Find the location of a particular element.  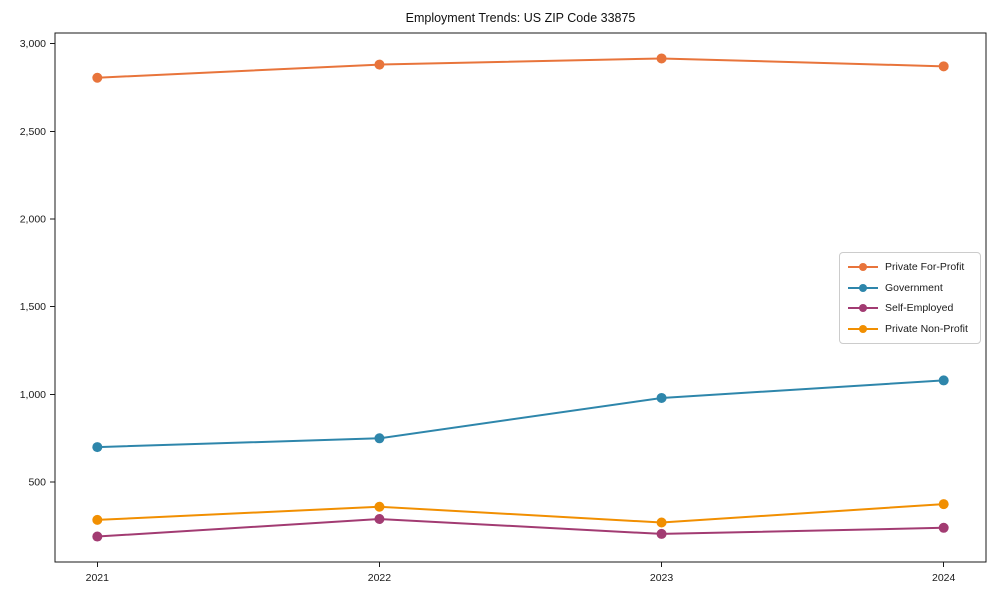

legend-item-private-non-profit: Private Non-Profit is located at coordinates (911, 329).